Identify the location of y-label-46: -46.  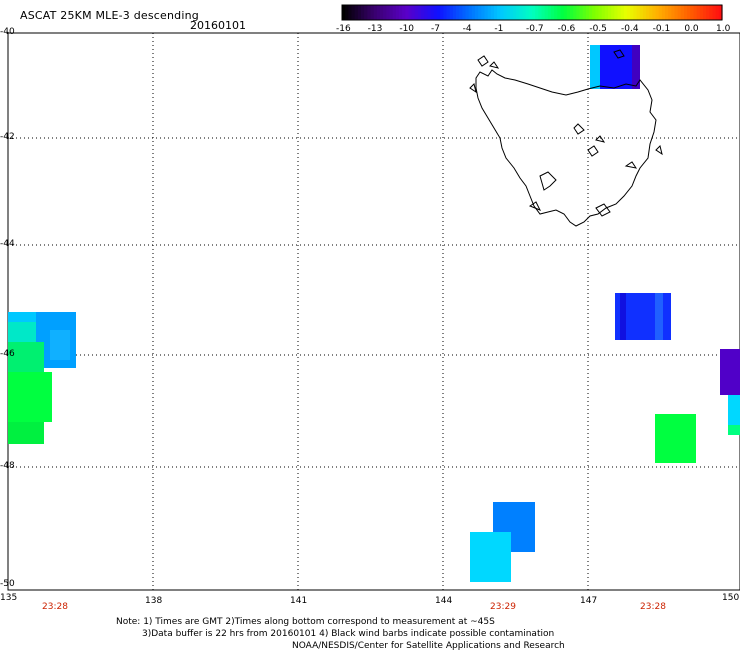
(7, 354).